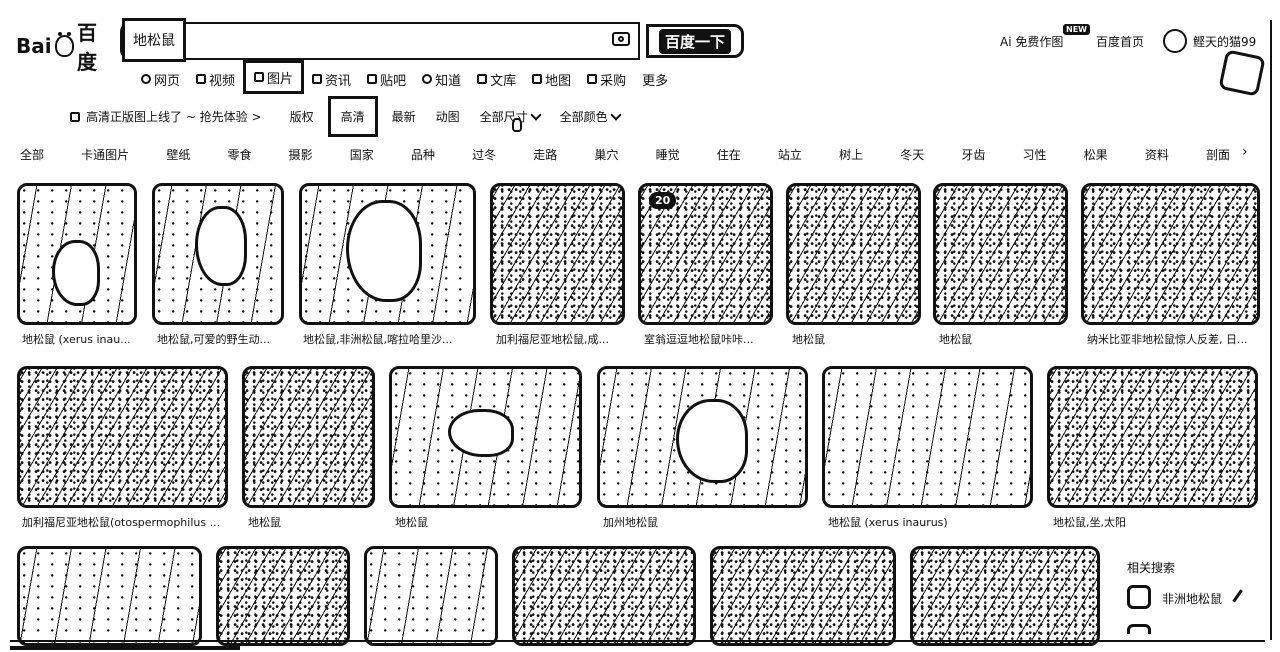 The height and width of the screenshot is (652, 1280). I want to click on tab-label: 图片, so click(280, 77).